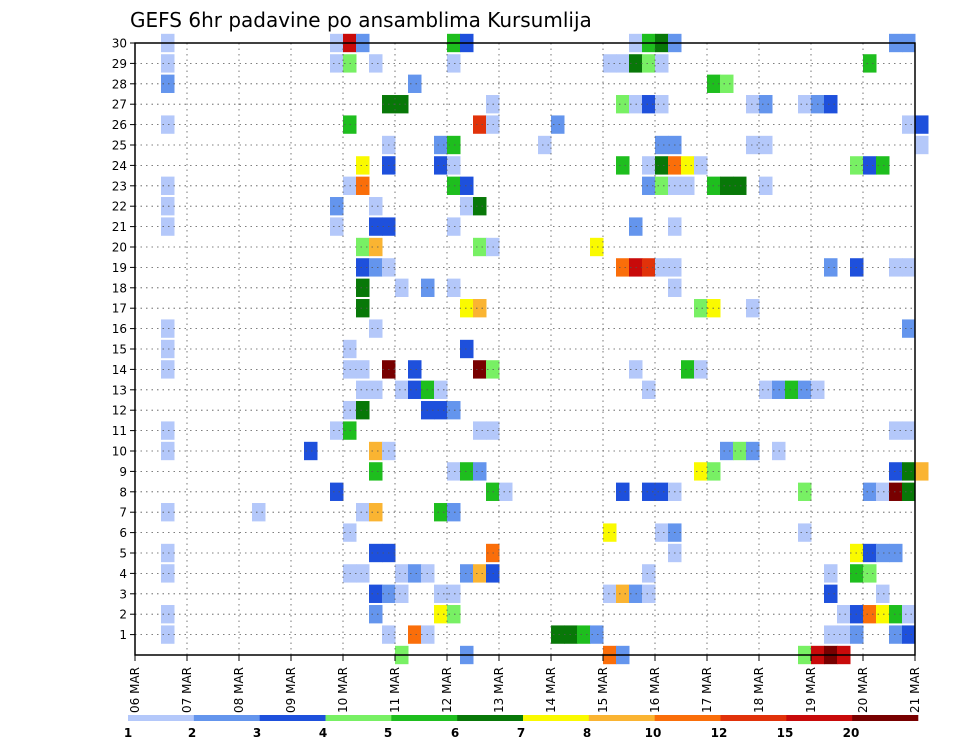 The image size is (960, 742). Describe the element at coordinates (123, 554) in the screenshot. I see `y-tick-label: 5` at that location.